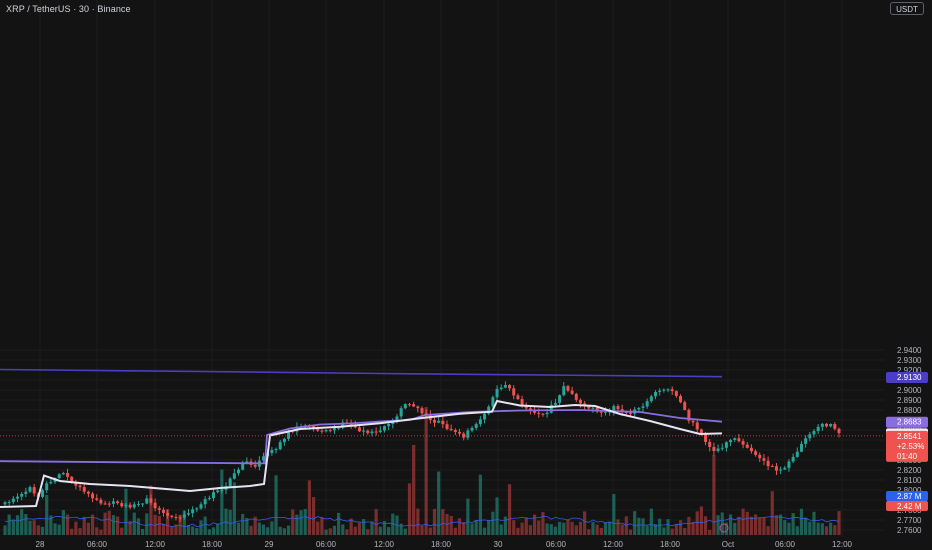 This screenshot has width=932, height=550. Describe the element at coordinates (909, 520) in the screenshot. I see `price-tick-label: 2.7700` at that location.